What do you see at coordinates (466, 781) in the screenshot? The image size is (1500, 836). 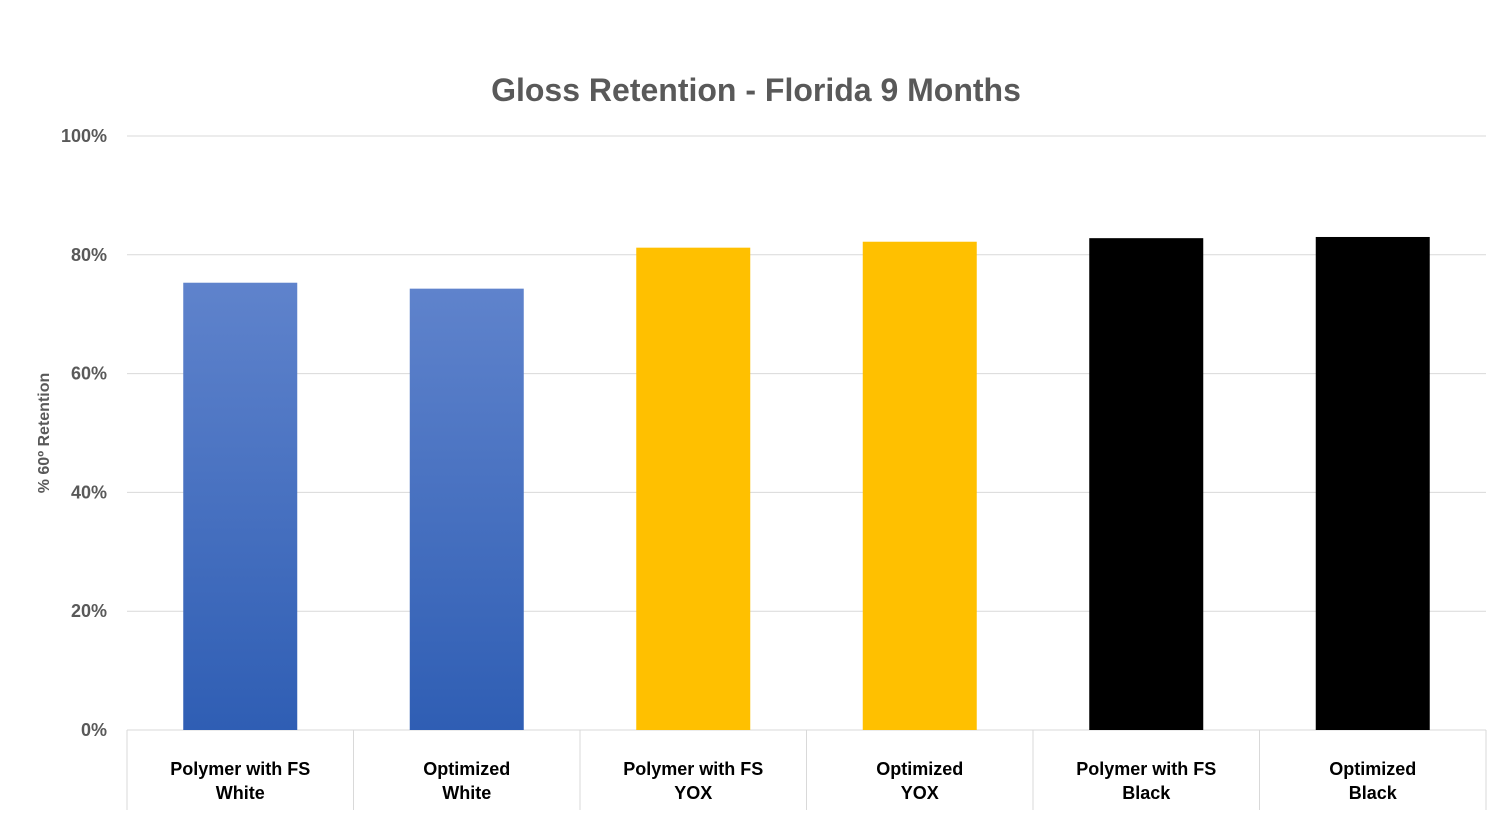 I see `category-label: Optimized White` at bounding box center [466, 781].